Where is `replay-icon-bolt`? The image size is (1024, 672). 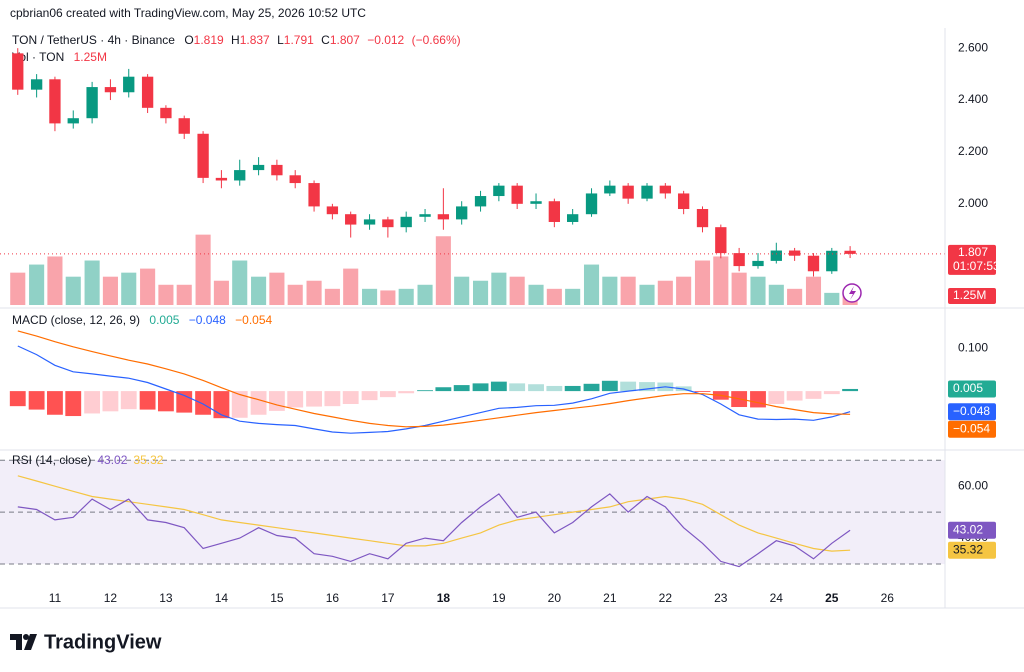
replay-icon-bolt is located at coordinates (852, 293).